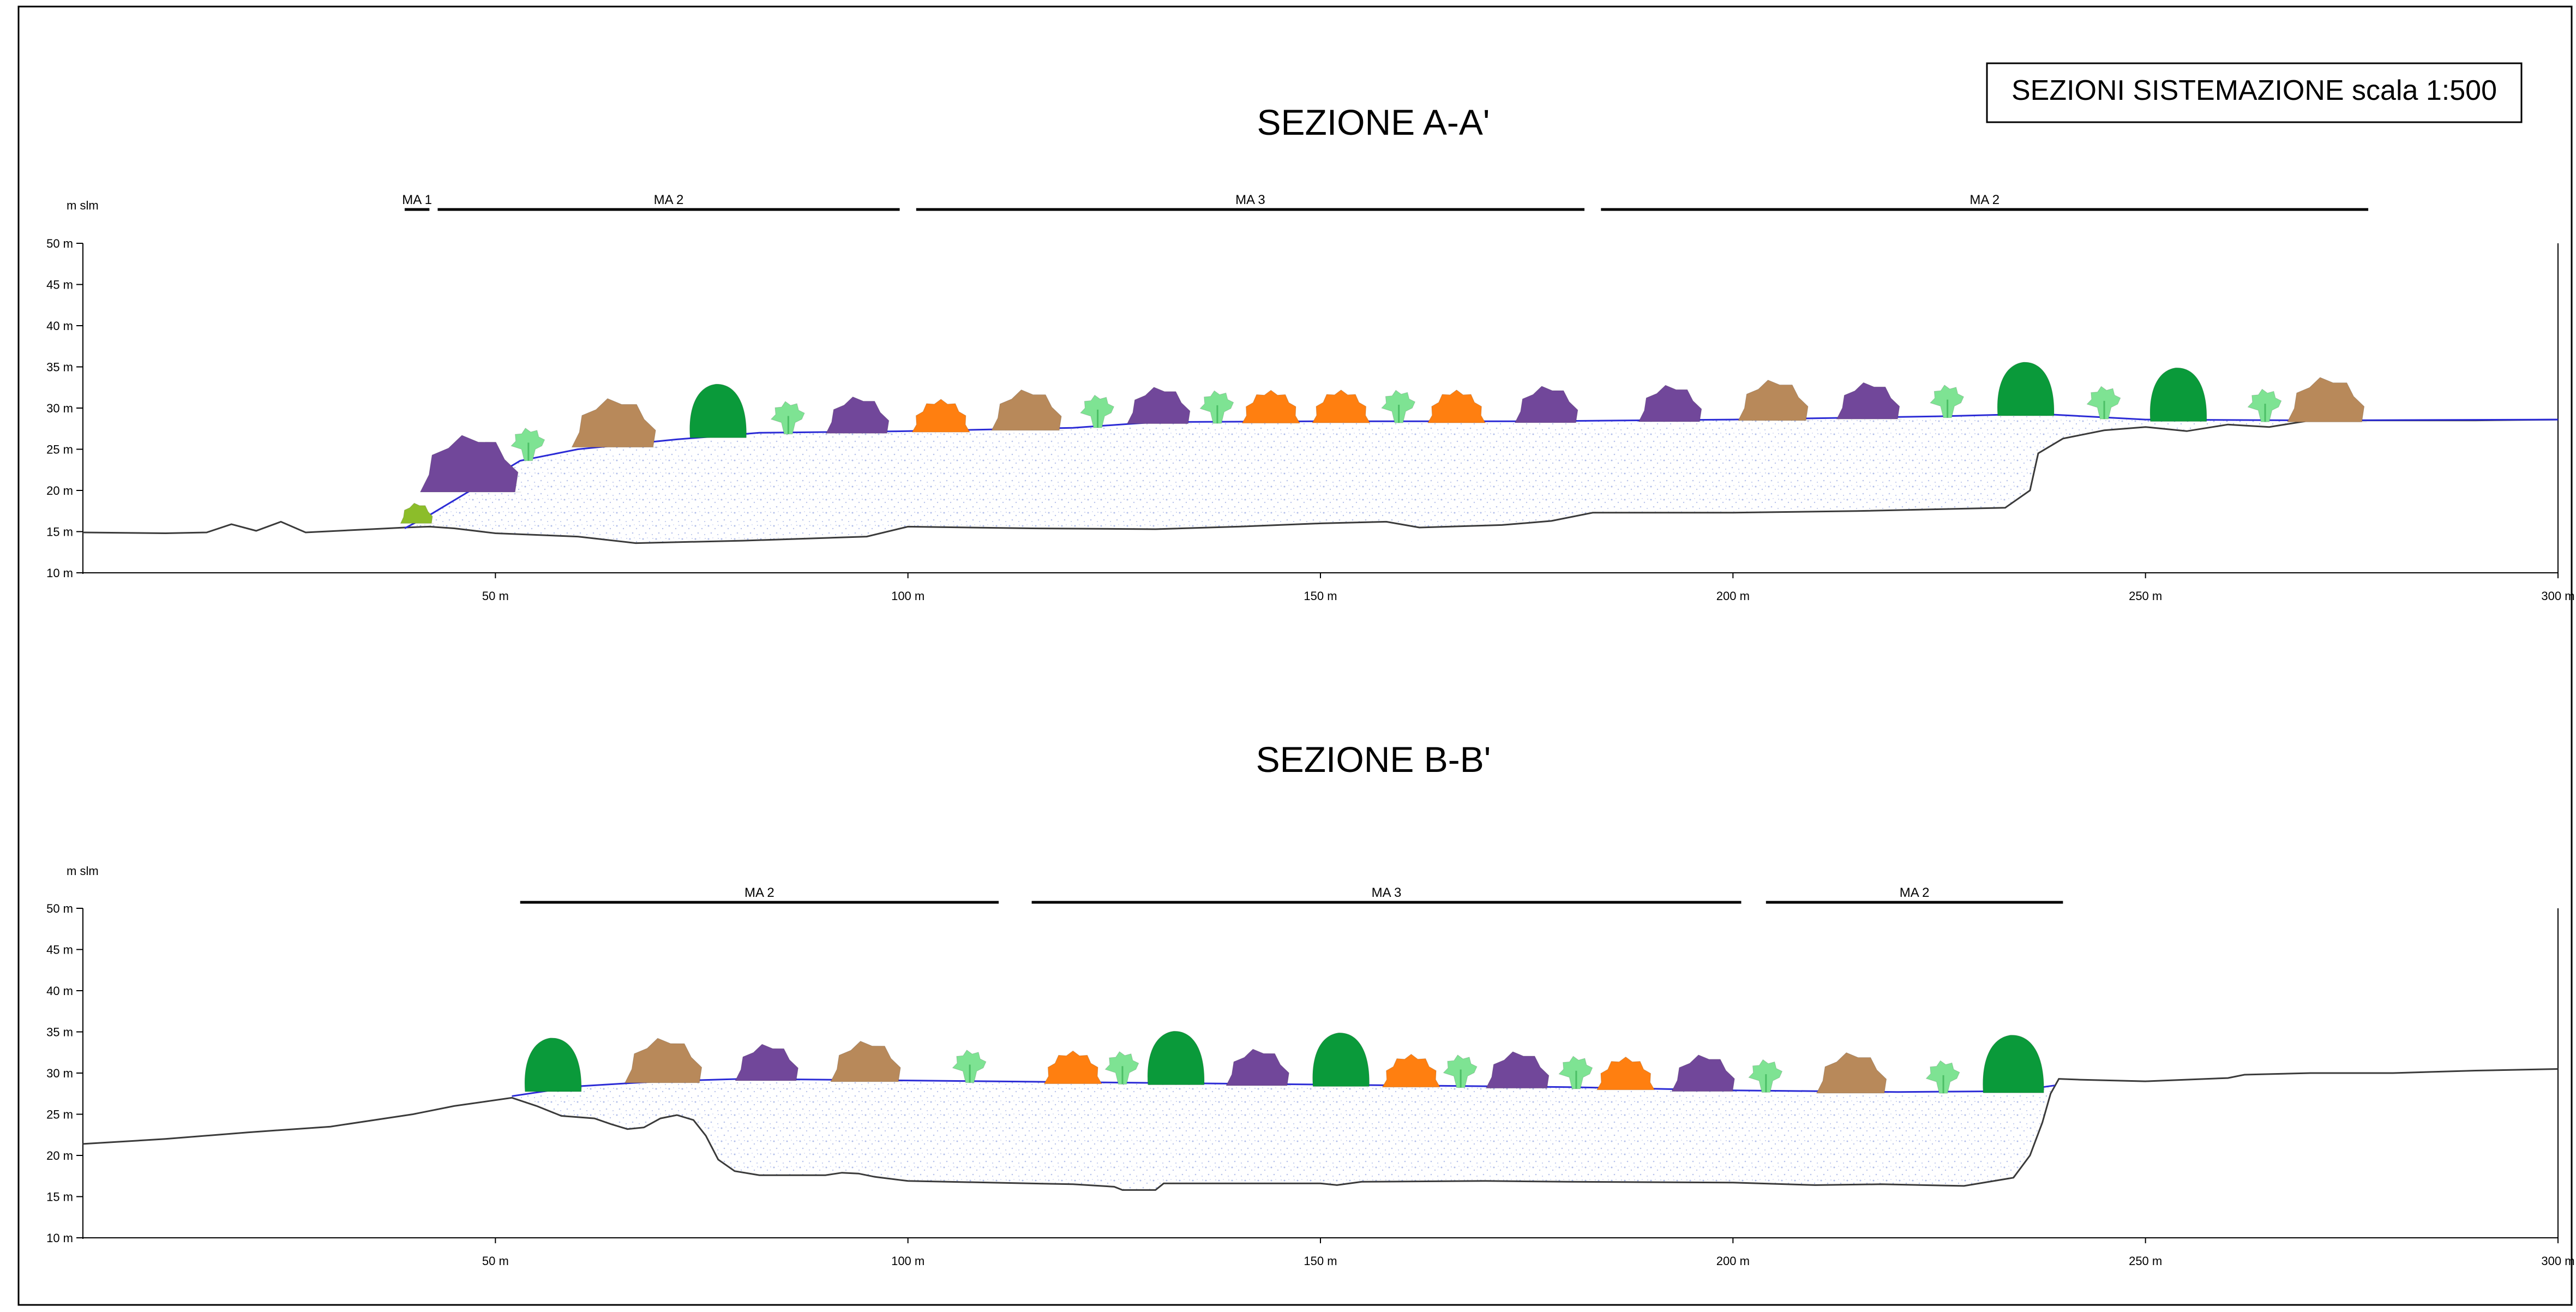 The image size is (2576, 1312). Describe the element at coordinates (1374, 759) in the screenshot. I see `section-title: SEZIONE B-B'` at that location.